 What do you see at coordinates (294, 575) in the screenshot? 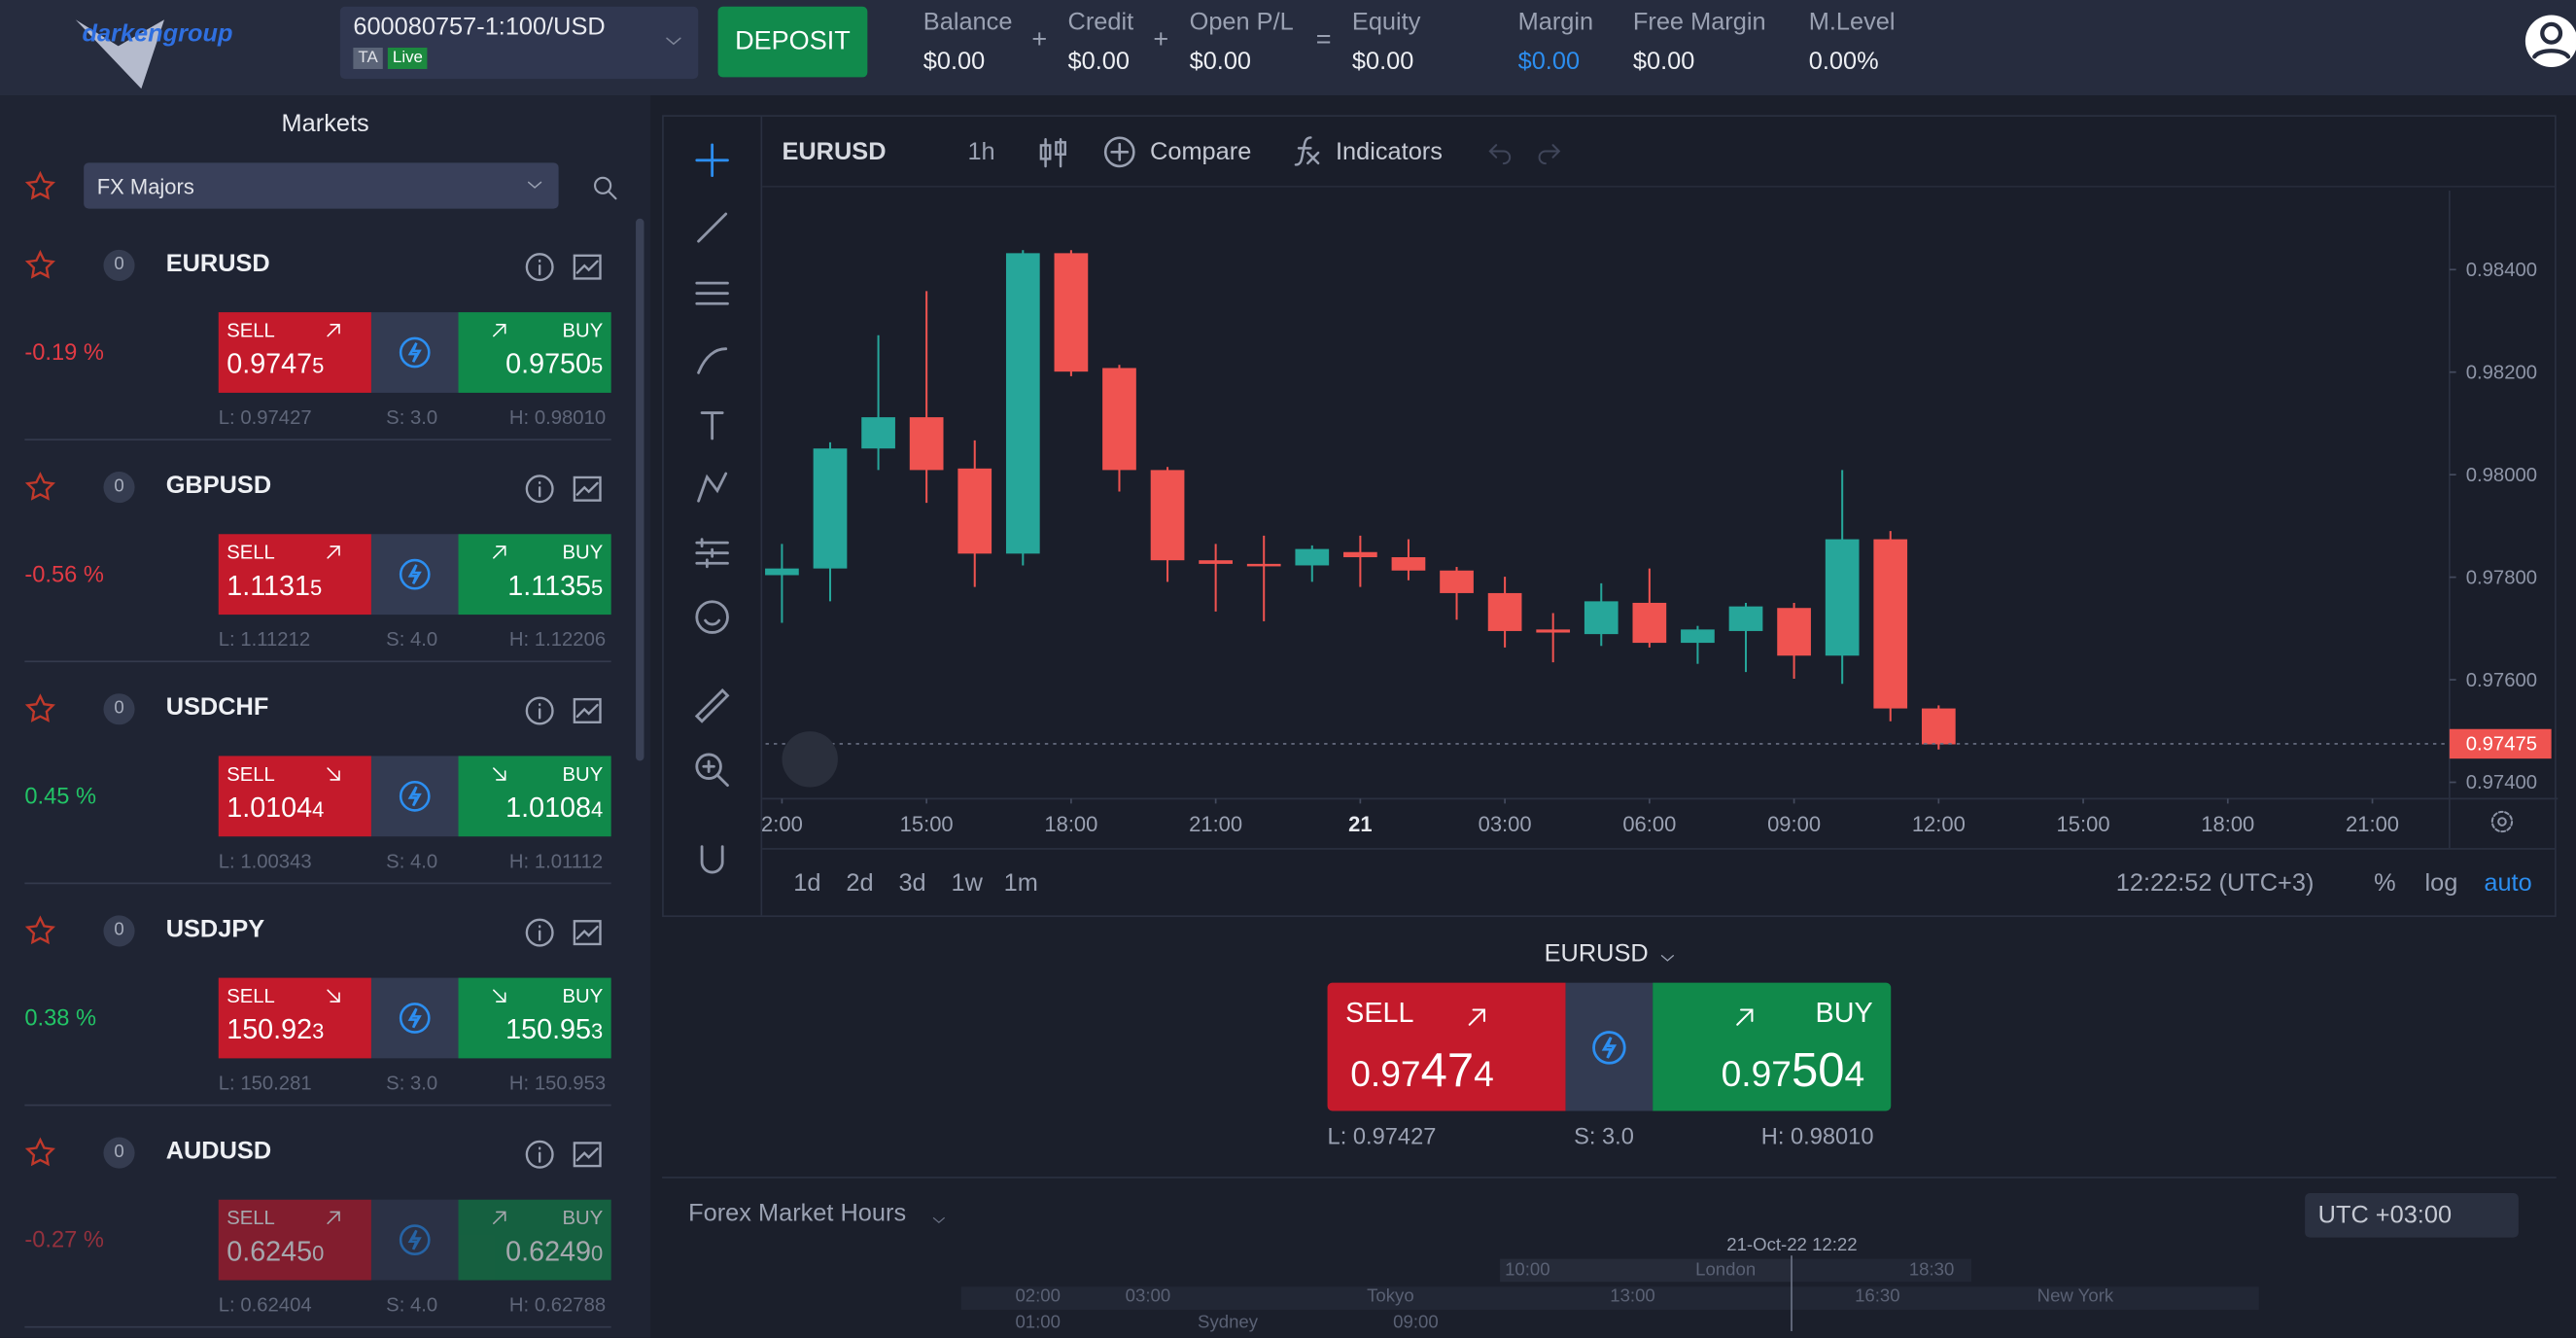
I see `sell-button: SELL 1.11315` at bounding box center [294, 575].